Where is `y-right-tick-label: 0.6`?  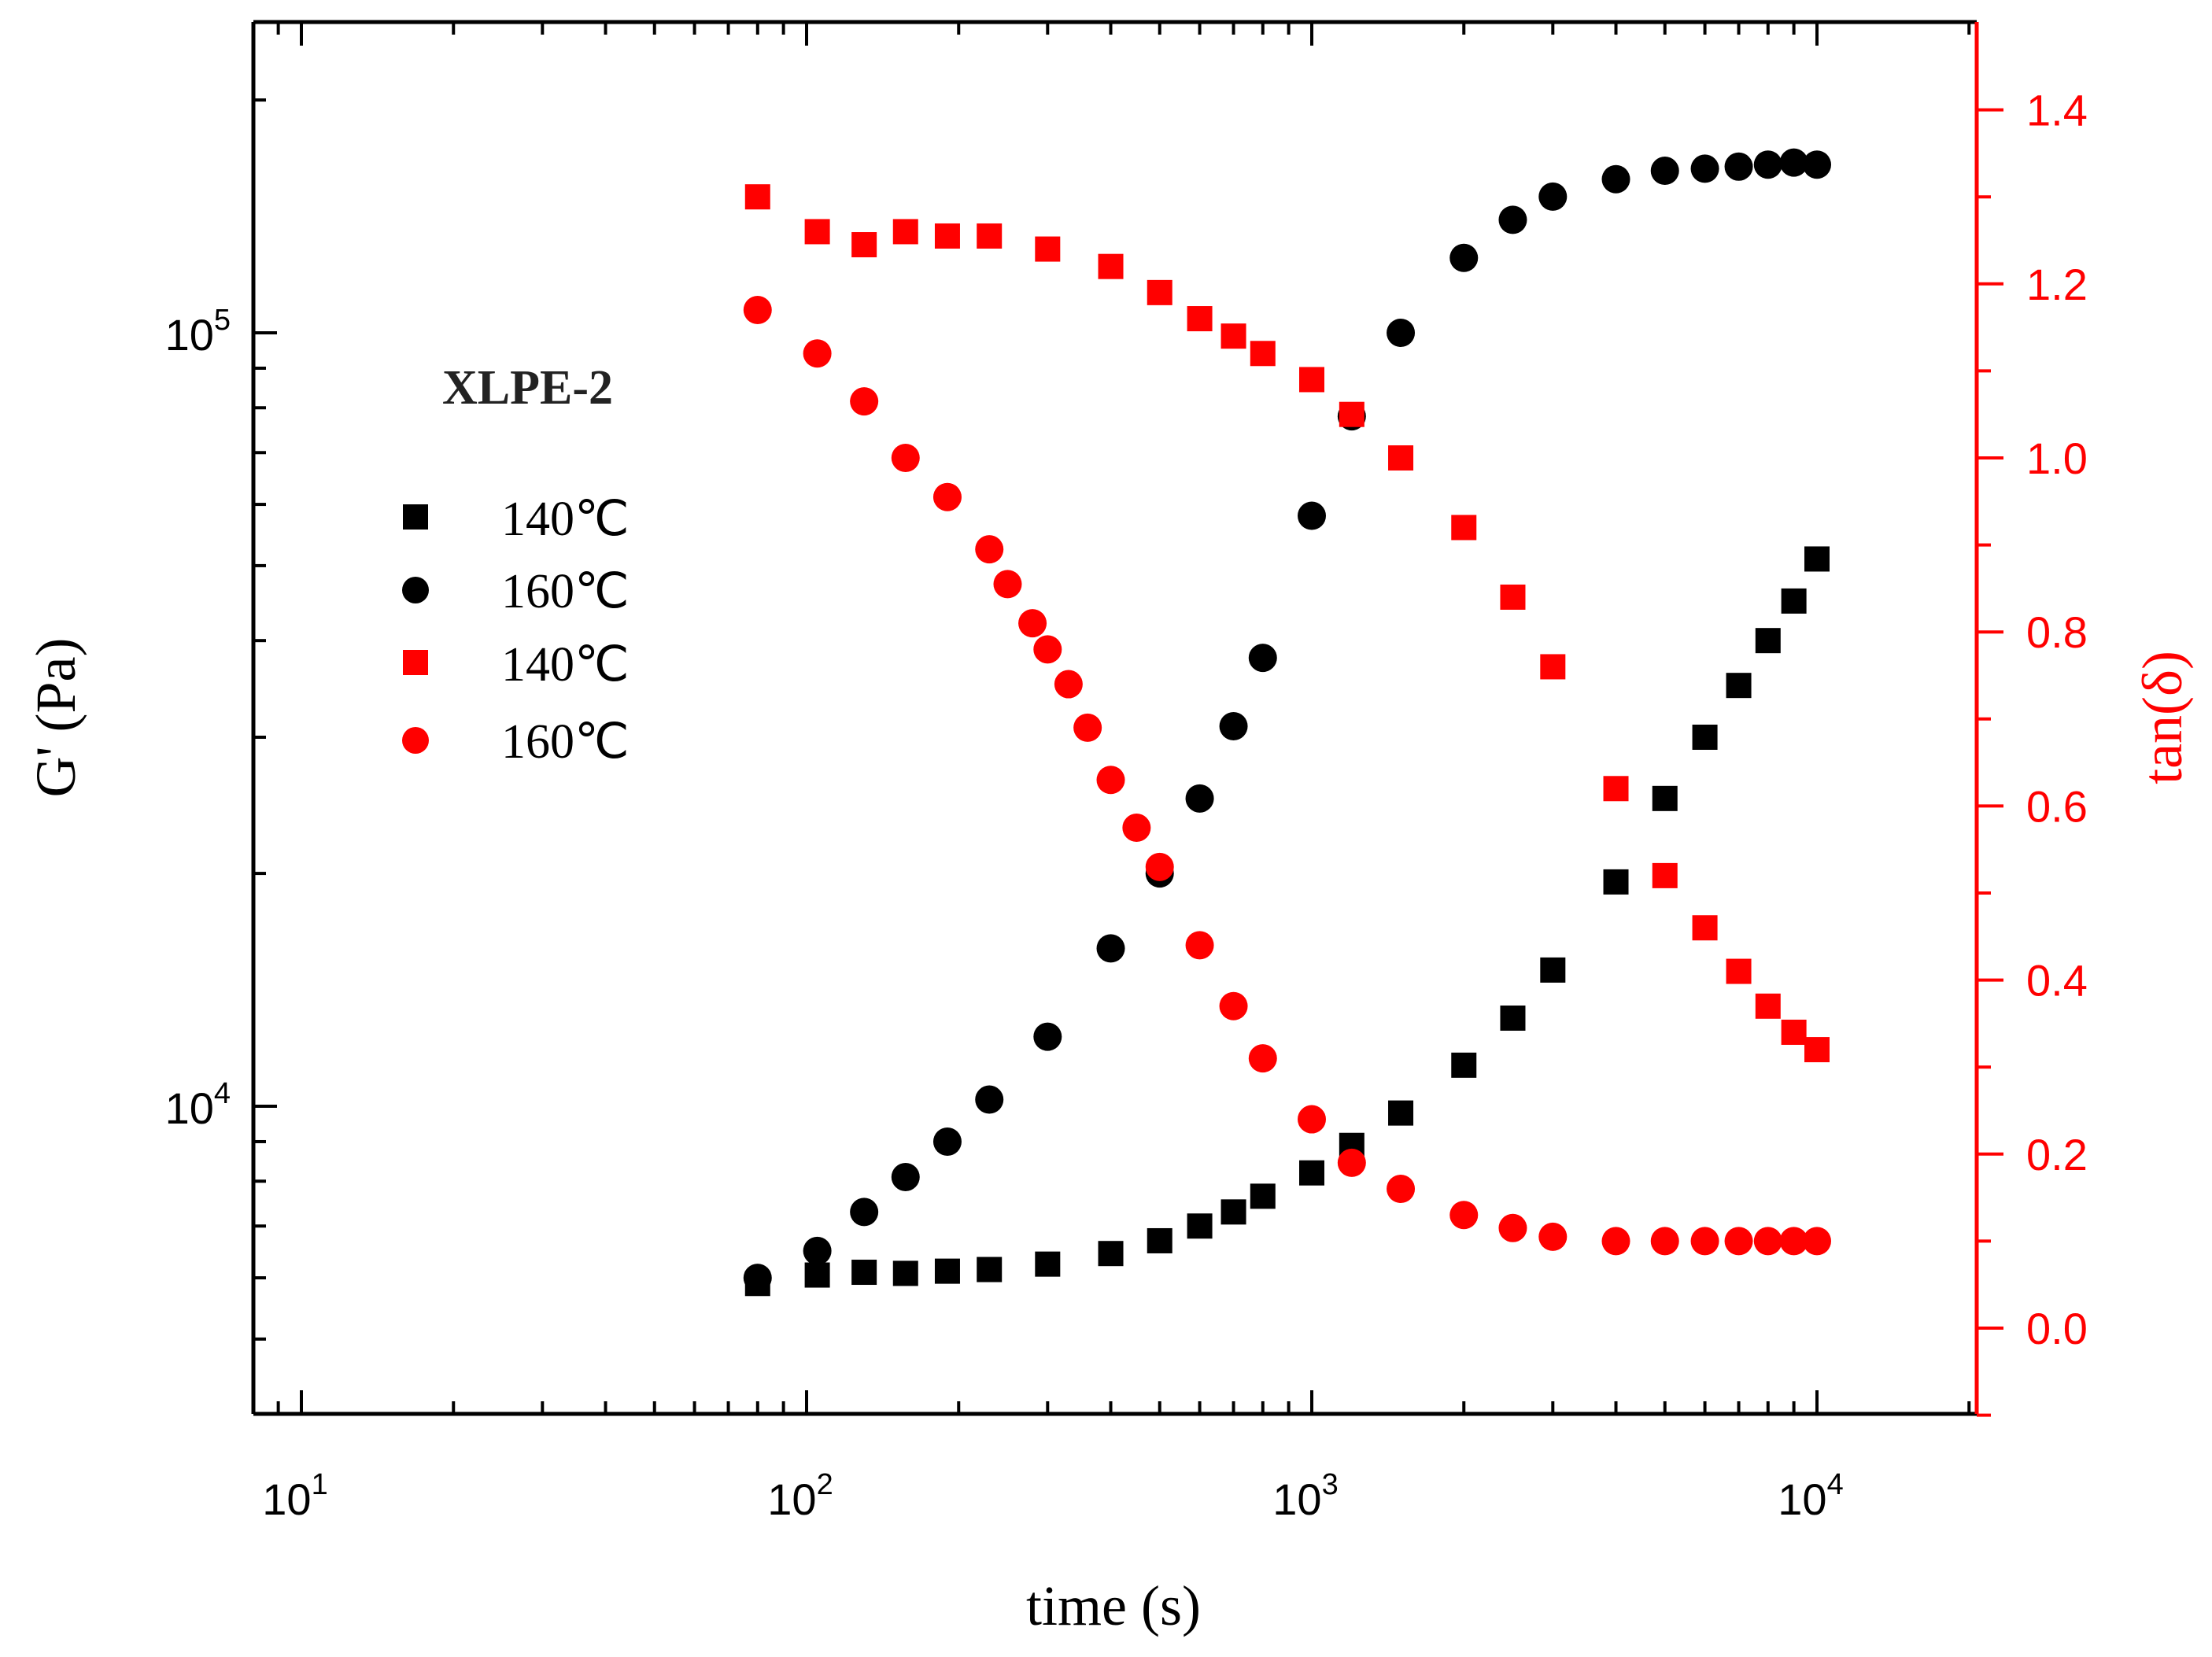 y-right-tick-label: 0.6 is located at coordinates (2057, 806).